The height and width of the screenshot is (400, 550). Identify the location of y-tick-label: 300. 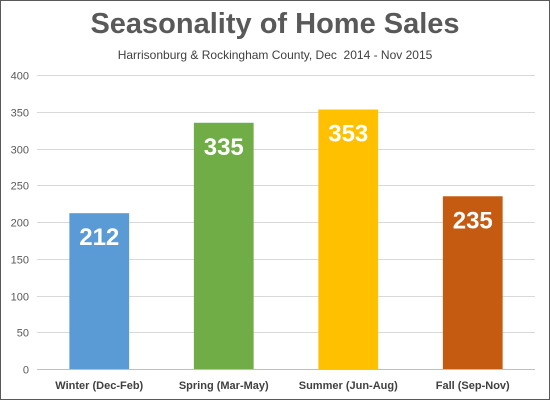
(20, 151).